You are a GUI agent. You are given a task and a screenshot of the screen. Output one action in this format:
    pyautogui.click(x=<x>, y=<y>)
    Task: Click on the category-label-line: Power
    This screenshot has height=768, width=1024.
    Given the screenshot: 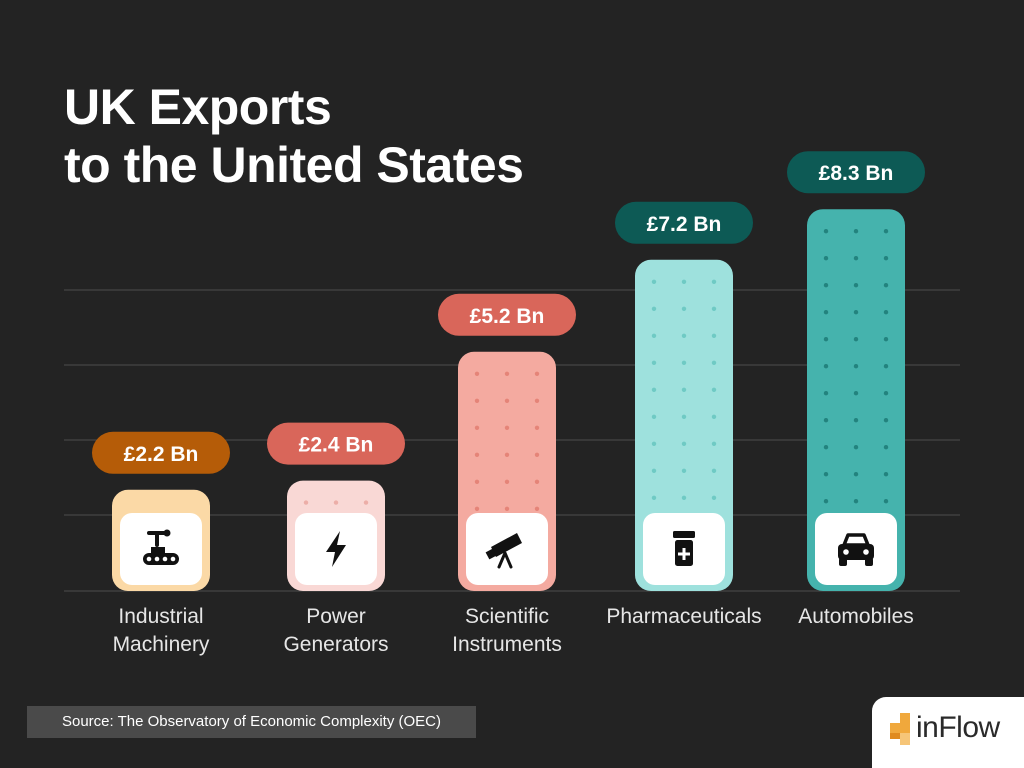 What is the action you would take?
    pyautogui.click(x=336, y=616)
    